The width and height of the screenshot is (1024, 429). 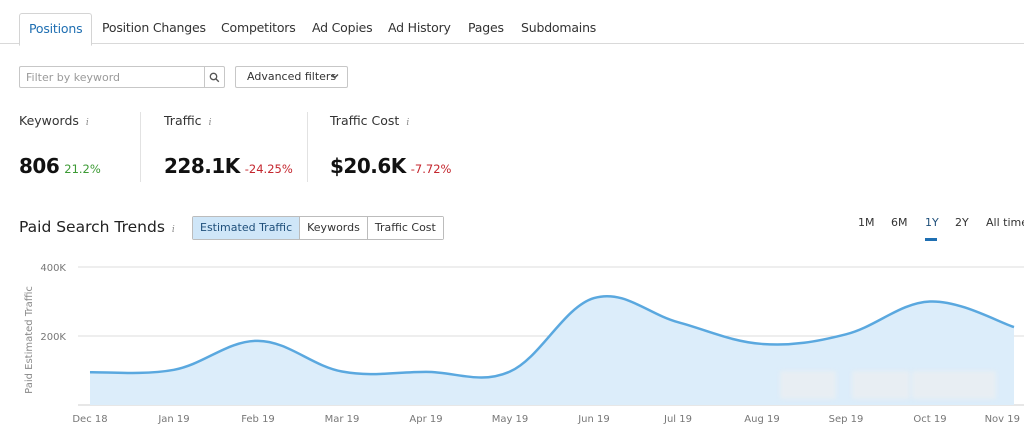 I want to click on traffic-label: Traffic i, so click(x=188, y=120).